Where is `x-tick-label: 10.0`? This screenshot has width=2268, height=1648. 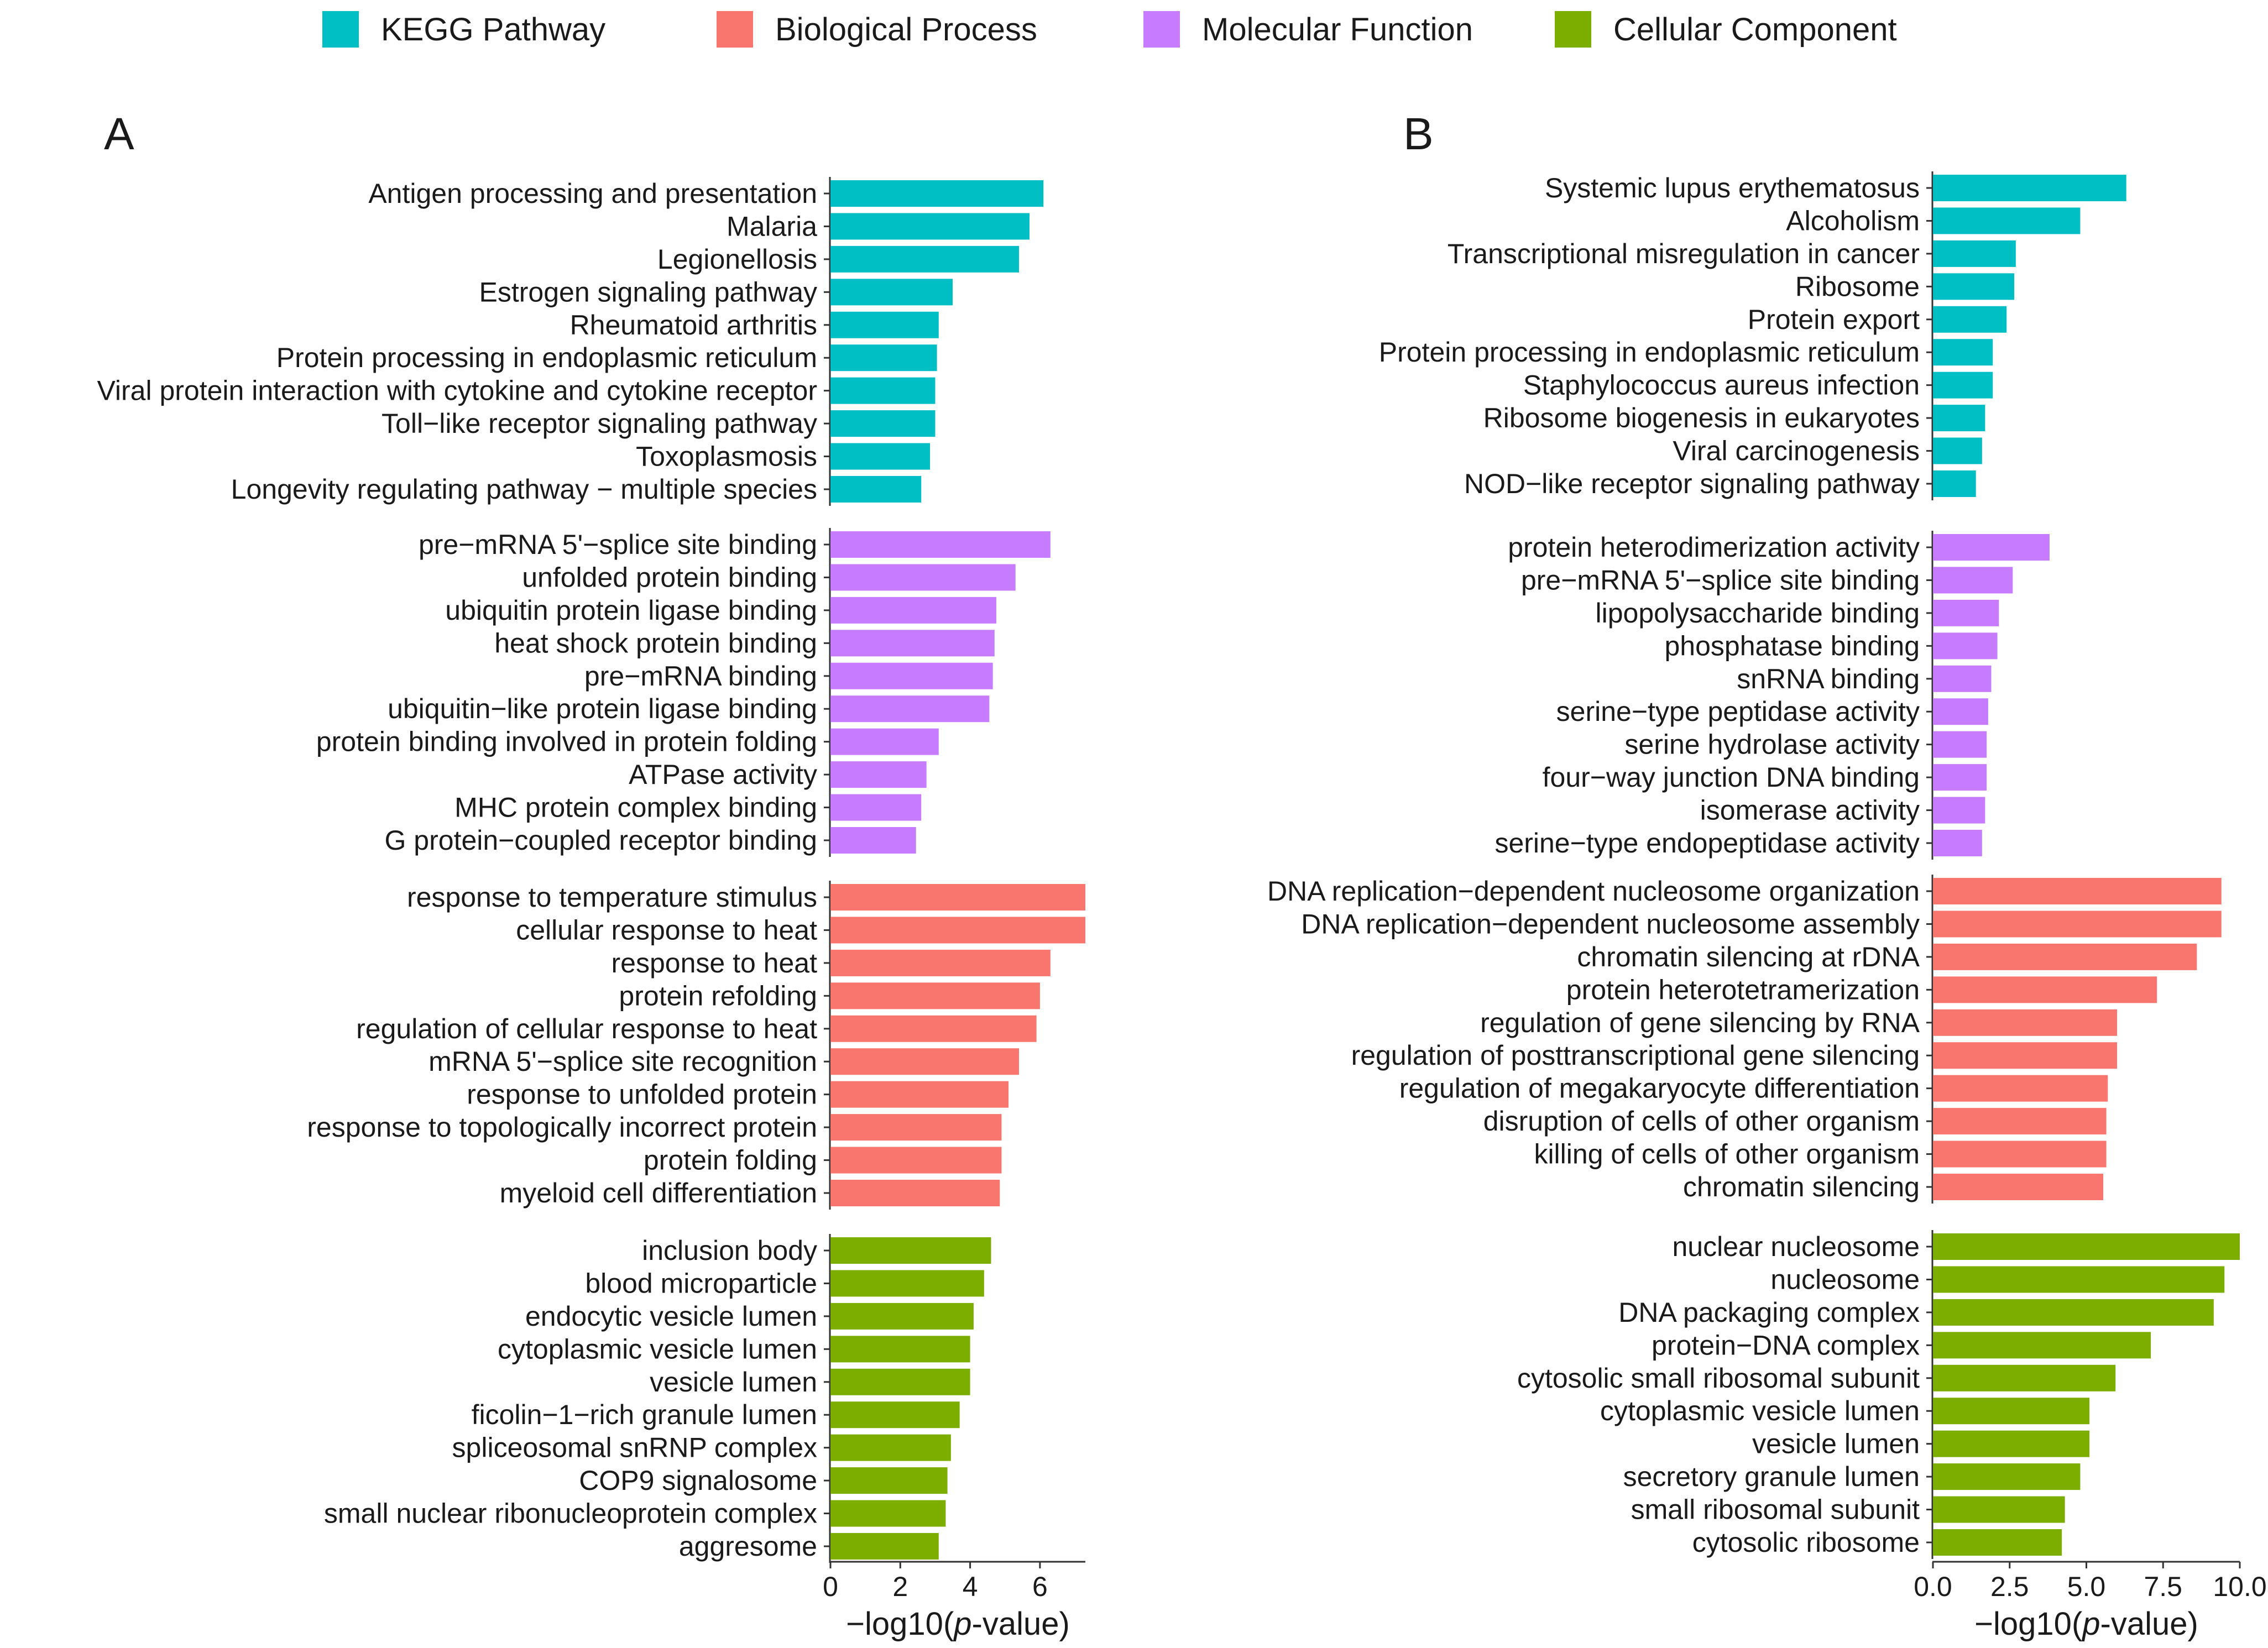
x-tick-label: 10.0 is located at coordinates (2239, 1586).